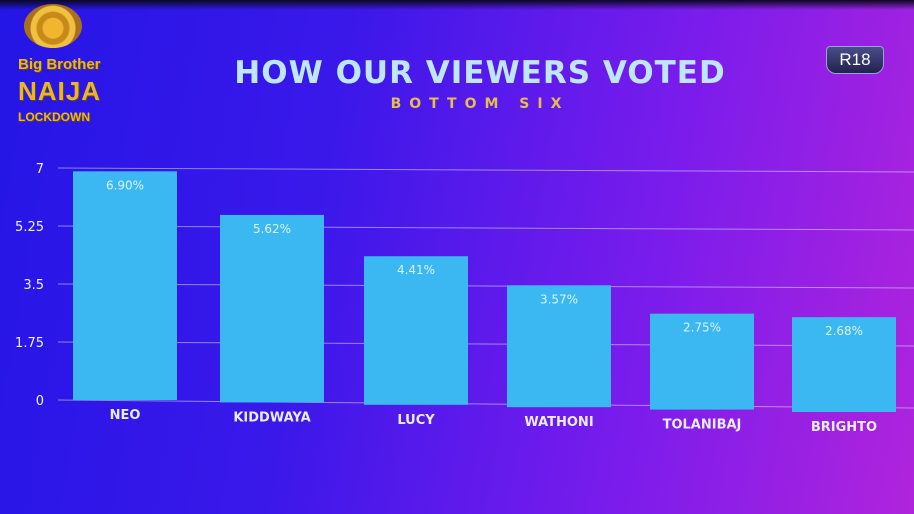 The height and width of the screenshot is (514, 914). What do you see at coordinates (844, 331) in the screenshot?
I see `data-label: 2.68%` at bounding box center [844, 331].